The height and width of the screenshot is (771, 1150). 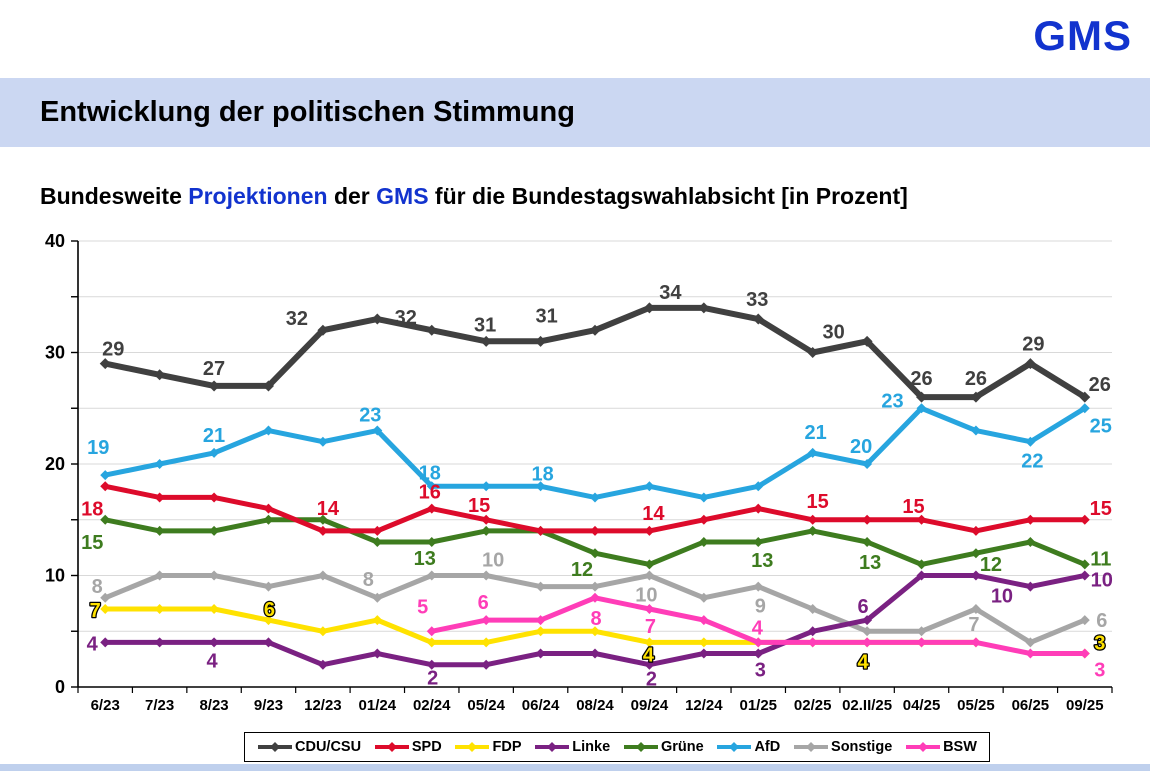 What do you see at coordinates (599, 437) in the screenshot?
I see `series-labels-AfD: 19 21 23 18 18 21 20 23 22 25` at bounding box center [599, 437].